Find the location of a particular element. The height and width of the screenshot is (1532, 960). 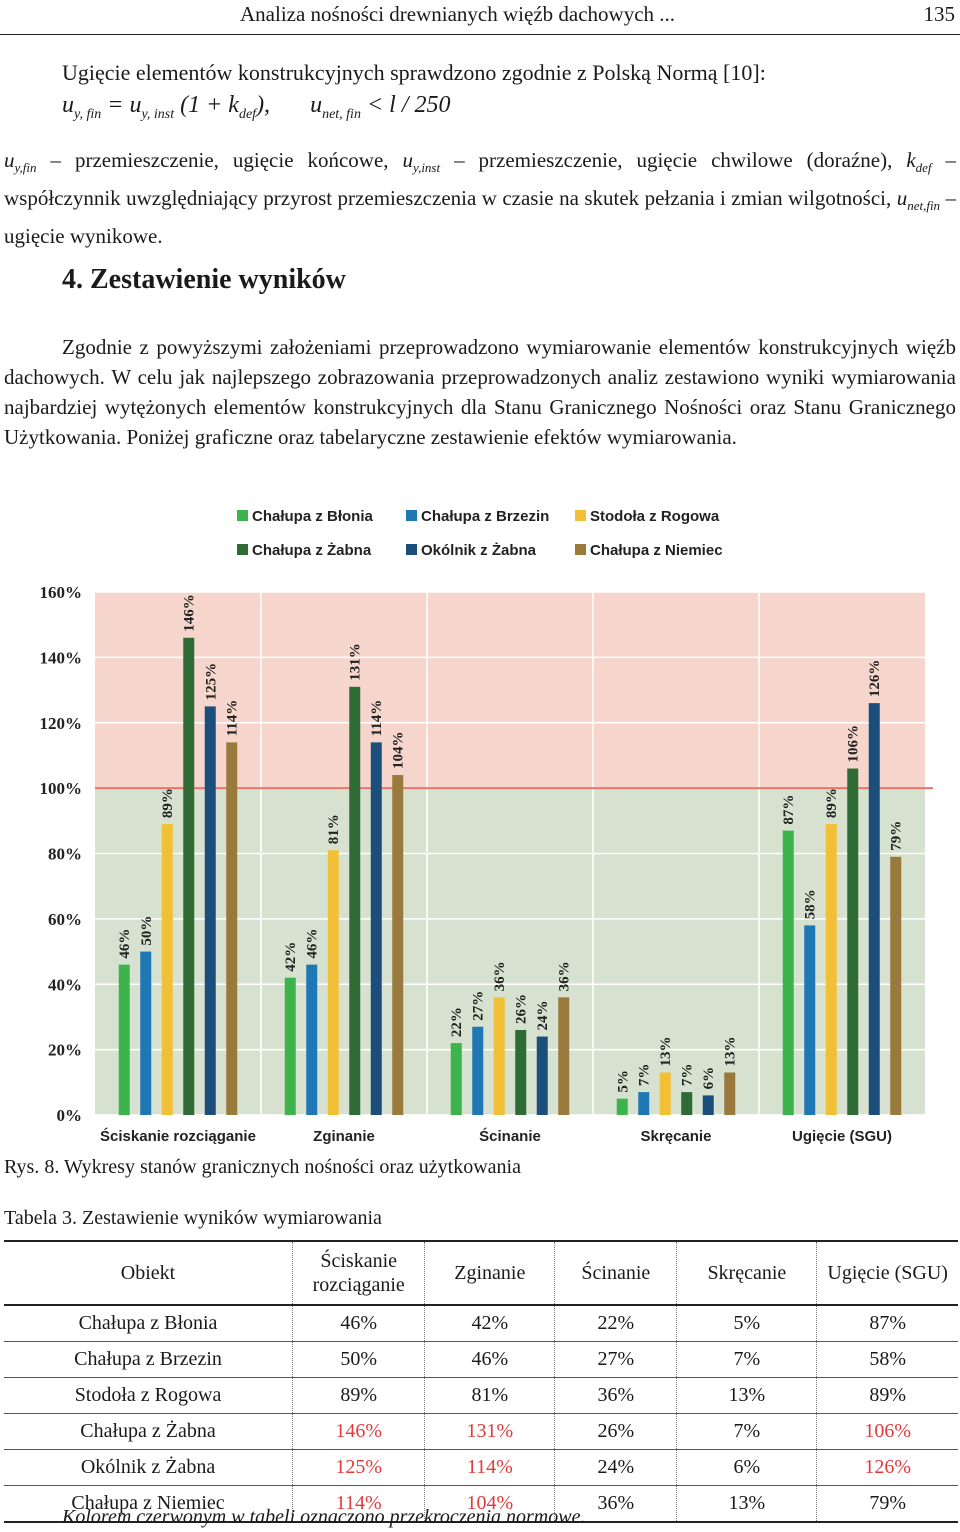

page-number: 135 is located at coordinates (939, 14).